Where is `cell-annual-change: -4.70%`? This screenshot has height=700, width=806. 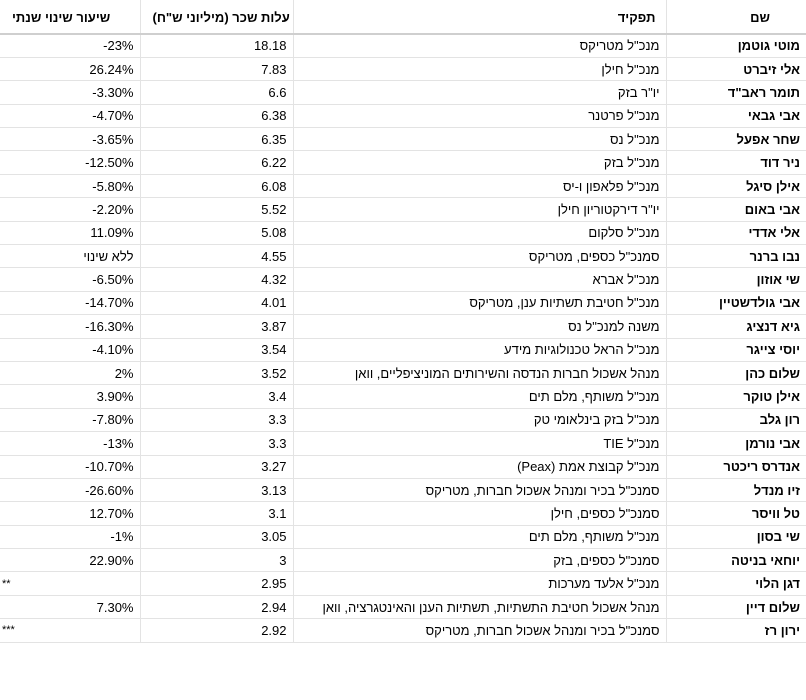
cell-annual-change: -4.70% is located at coordinates (70, 116).